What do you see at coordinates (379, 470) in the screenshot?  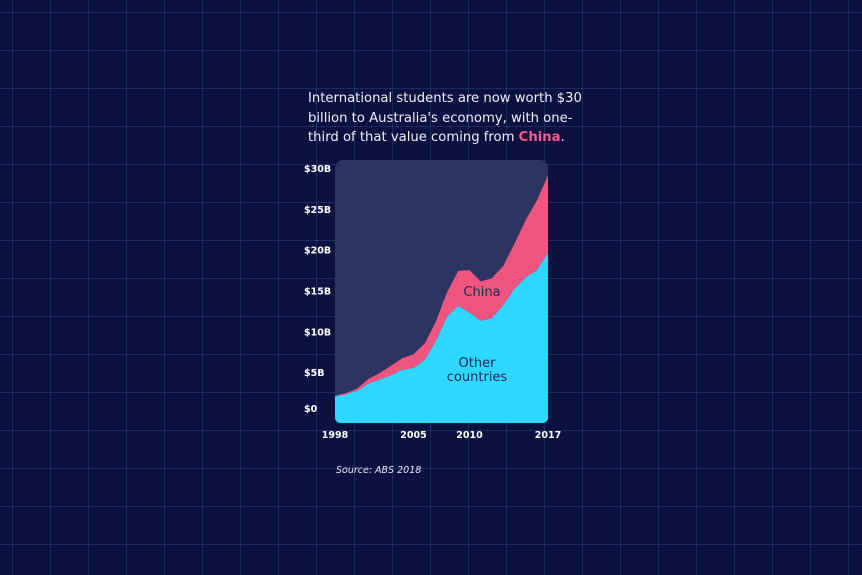 I see `source-note: Source: ABS 2018` at bounding box center [379, 470].